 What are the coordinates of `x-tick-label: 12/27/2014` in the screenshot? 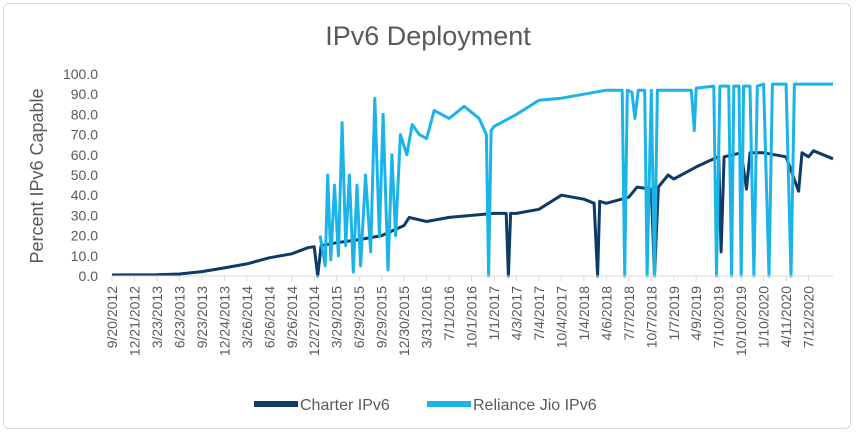 It's located at (314, 321).